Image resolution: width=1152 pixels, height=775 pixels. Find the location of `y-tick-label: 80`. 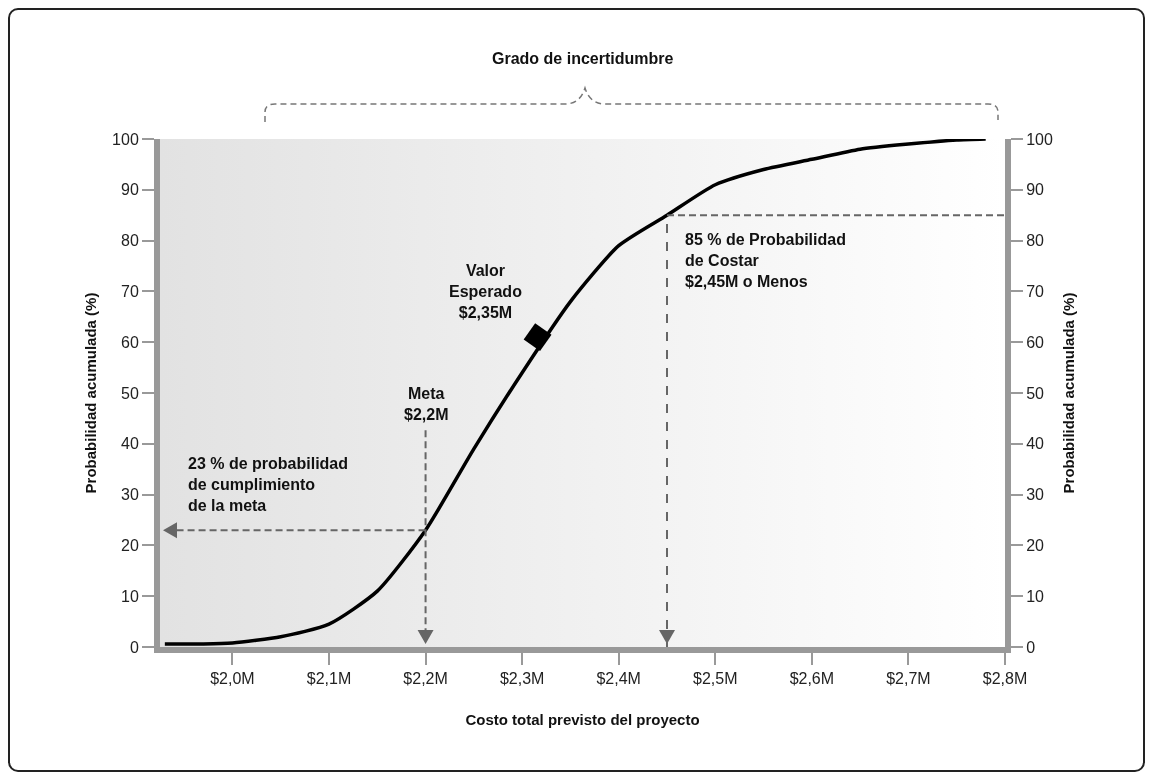

y-tick-label: 80 is located at coordinates (130, 241).